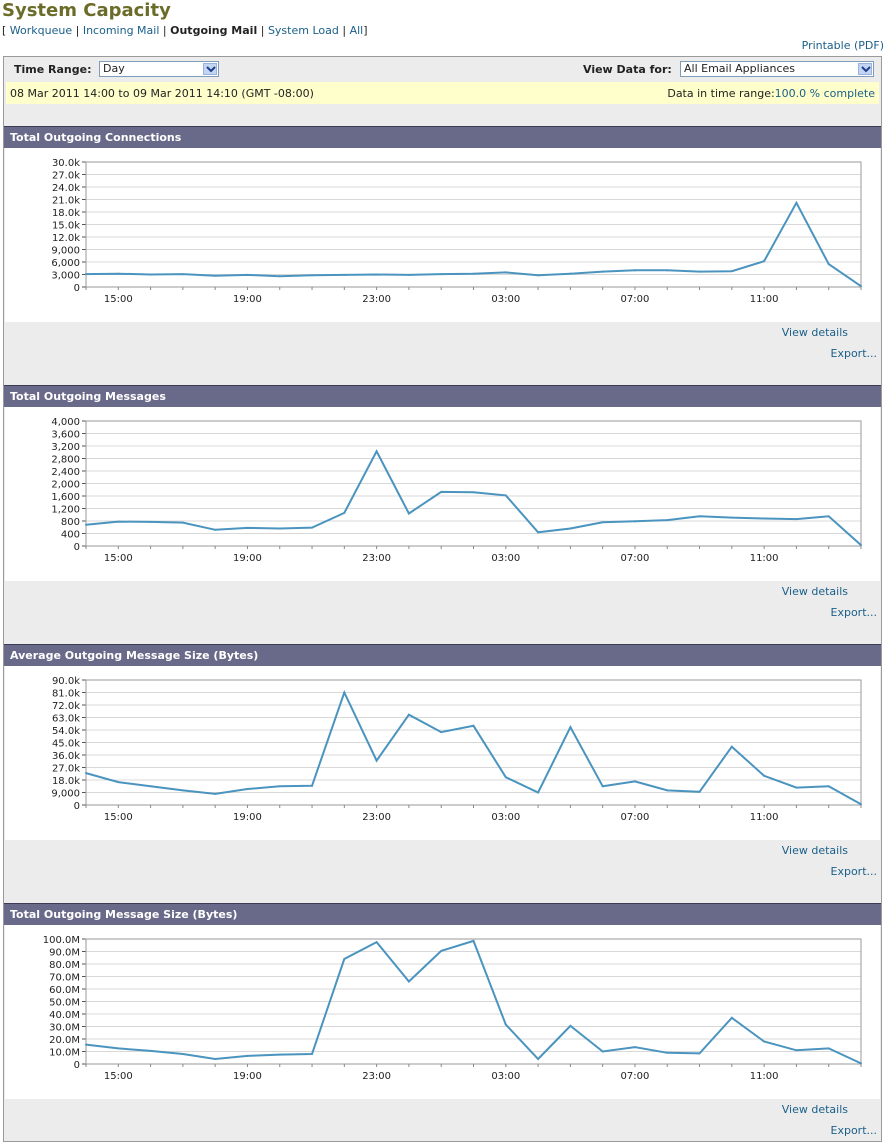  Describe the element at coordinates (64, 953) in the screenshot. I see `y-tick-label: 90.0M` at that location.